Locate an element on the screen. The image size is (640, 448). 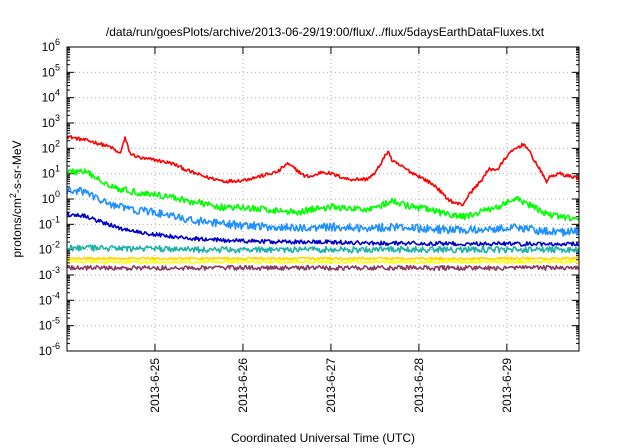
y-tick-label: 10⁰ is located at coordinates (51, 197).